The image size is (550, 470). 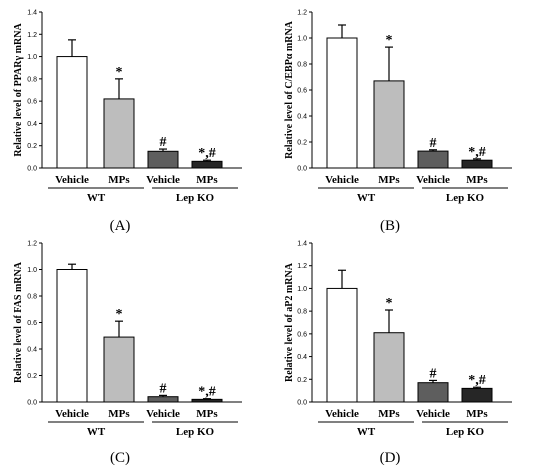 What do you see at coordinates (120, 226) in the screenshot?
I see `panel-label: (A)` at bounding box center [120, 226].